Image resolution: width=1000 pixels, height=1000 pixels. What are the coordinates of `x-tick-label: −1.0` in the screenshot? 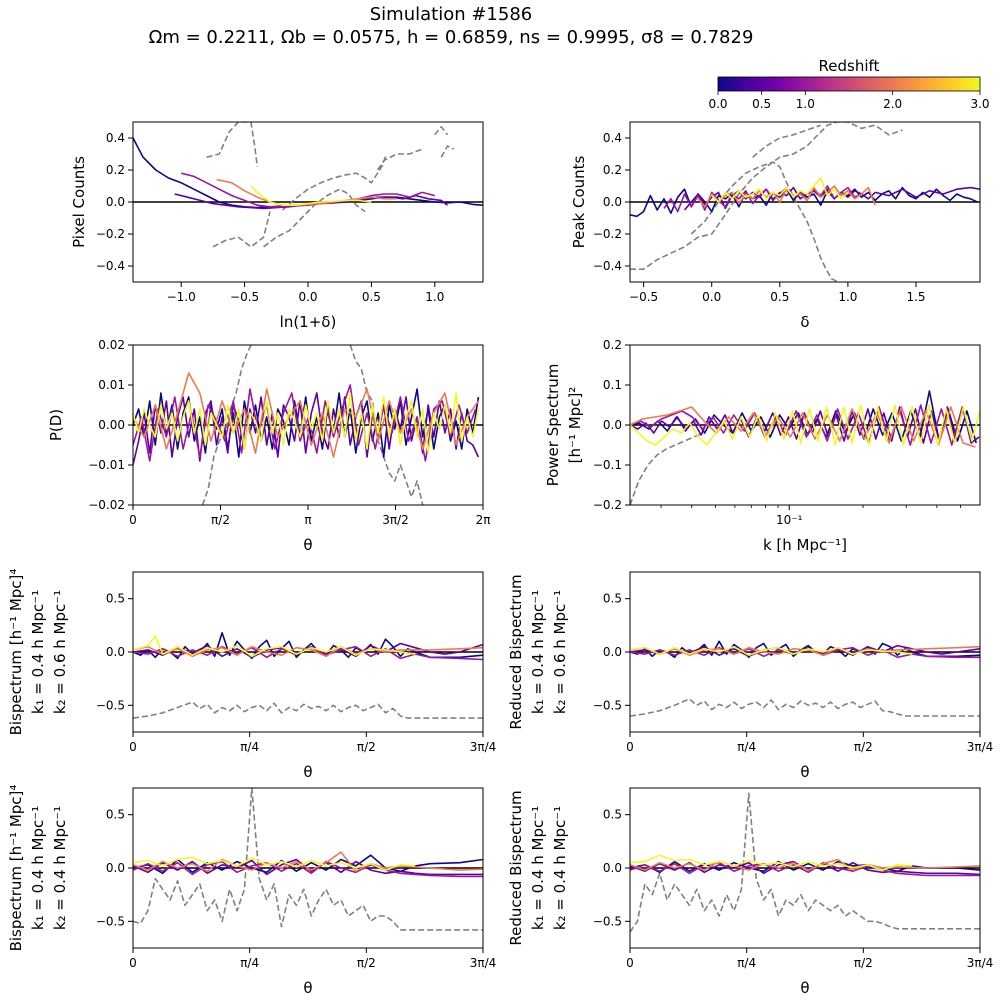 It's located at (181, 297).